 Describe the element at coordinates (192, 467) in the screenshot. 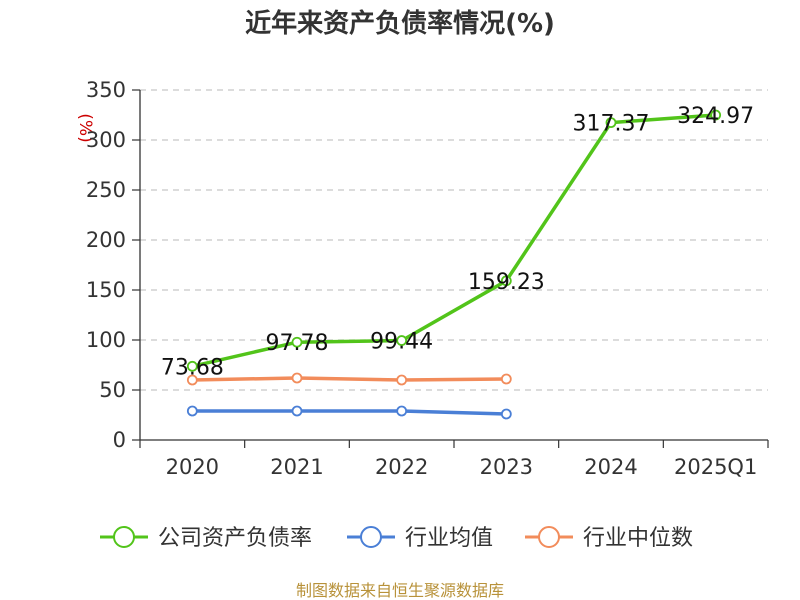

I see `x-tick-label-2020: 2020` at that location.